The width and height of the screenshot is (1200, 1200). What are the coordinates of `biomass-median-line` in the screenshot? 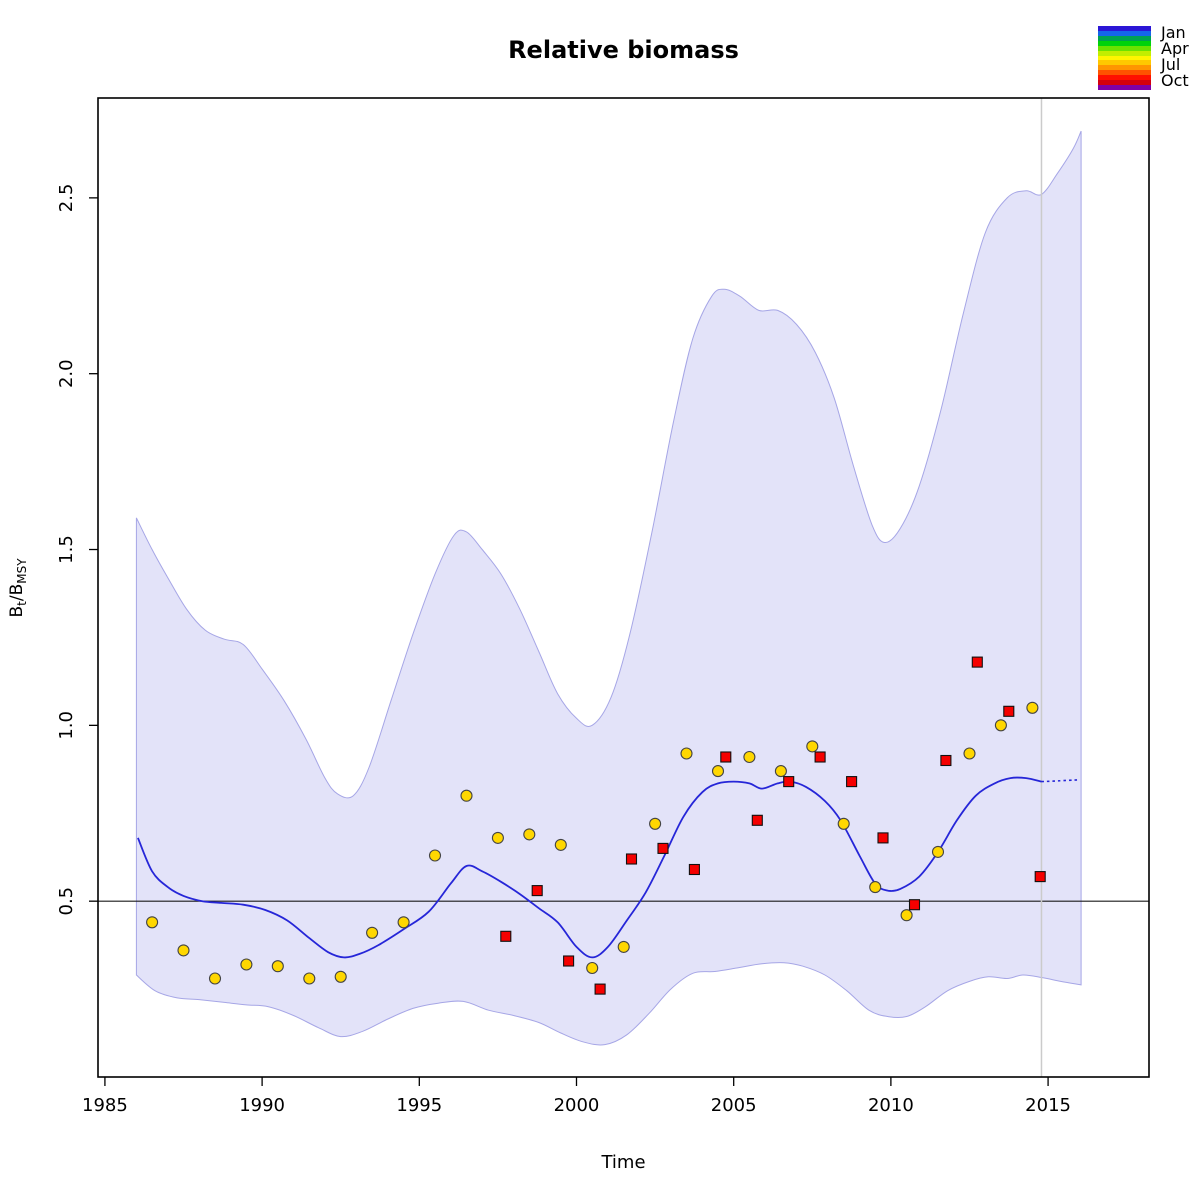 It's located at (589, 867).